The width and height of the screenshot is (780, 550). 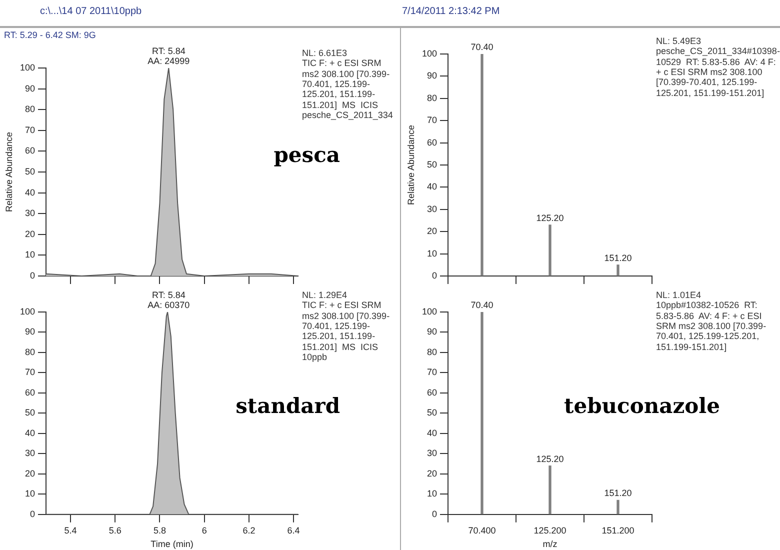 I want to click on x-tick-label: 6.2, so click(x=249, y=530).